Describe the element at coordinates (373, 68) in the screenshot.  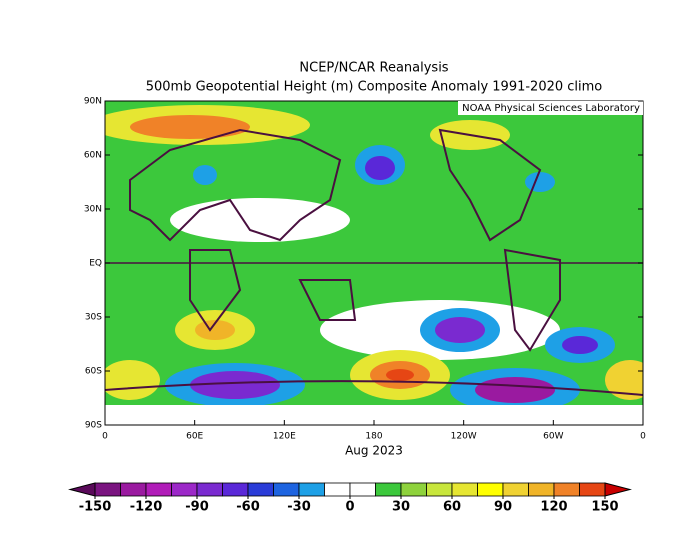
I see `title: NCEP/NCAR Reanalysis` at that location.